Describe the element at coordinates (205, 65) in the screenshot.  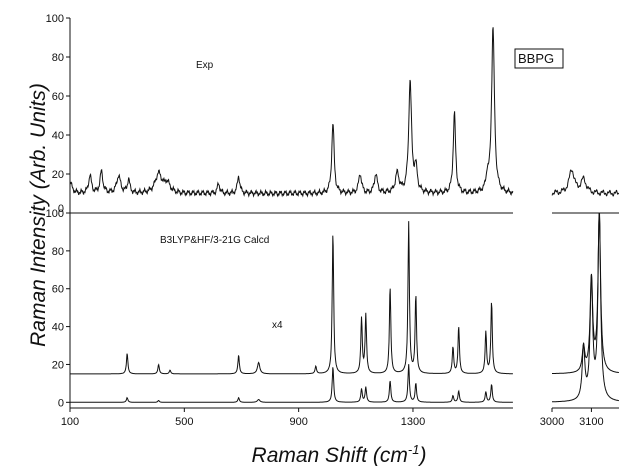
I see `panel-label-exp: Exp` at that location.